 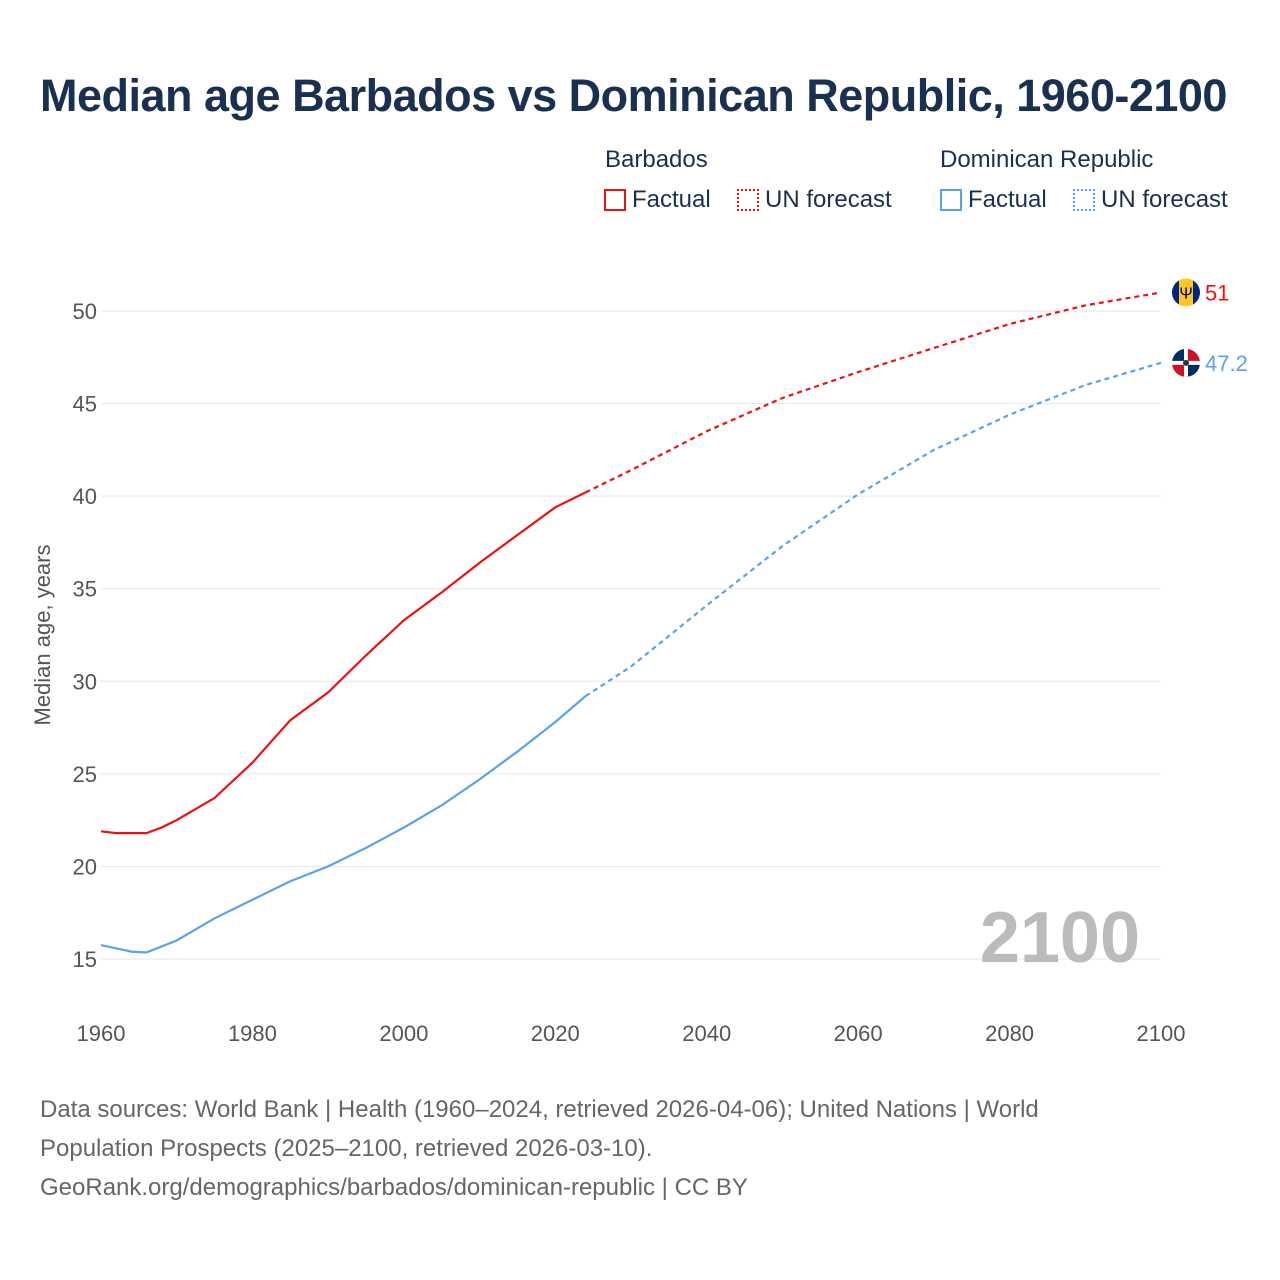 I want to click on y-tick-label: 15, so click(x=85, y=959).